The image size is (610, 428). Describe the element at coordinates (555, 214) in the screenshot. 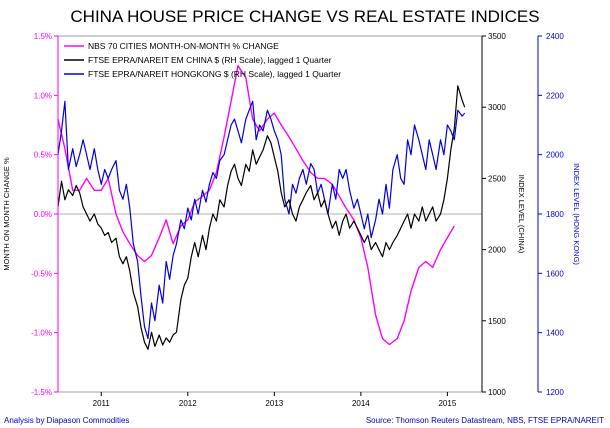

I see `right-hongkong-tick-label: 1800` at that location.